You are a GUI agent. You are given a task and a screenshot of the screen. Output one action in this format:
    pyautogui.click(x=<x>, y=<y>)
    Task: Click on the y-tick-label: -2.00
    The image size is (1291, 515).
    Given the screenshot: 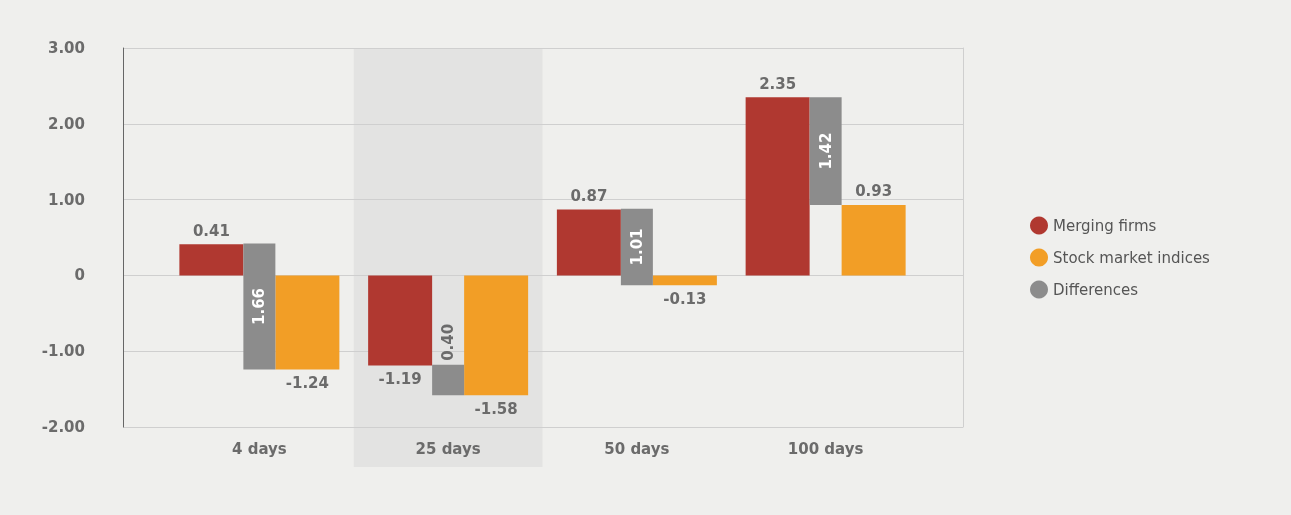 What is the action you would take?
    pyautogui.click(x=63, y=427)
    